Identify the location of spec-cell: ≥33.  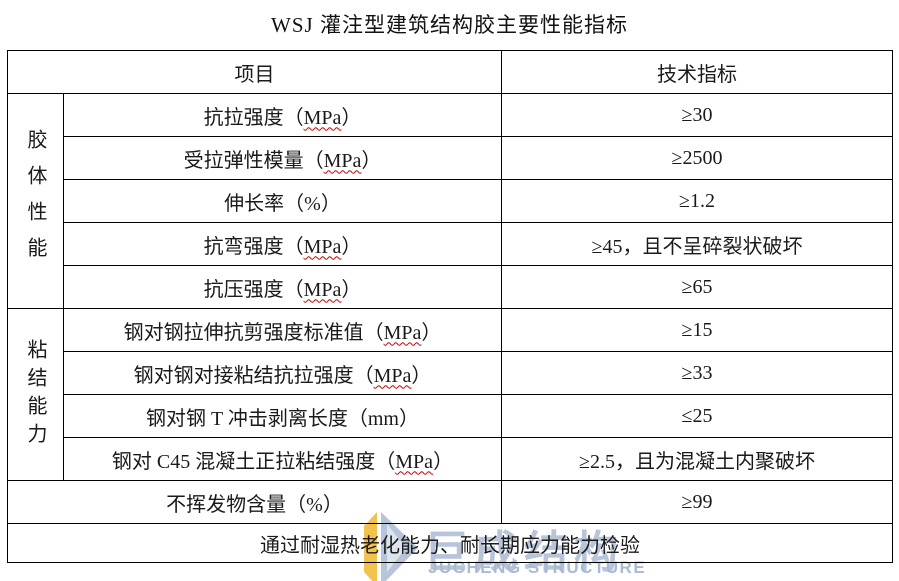
(697, 373).